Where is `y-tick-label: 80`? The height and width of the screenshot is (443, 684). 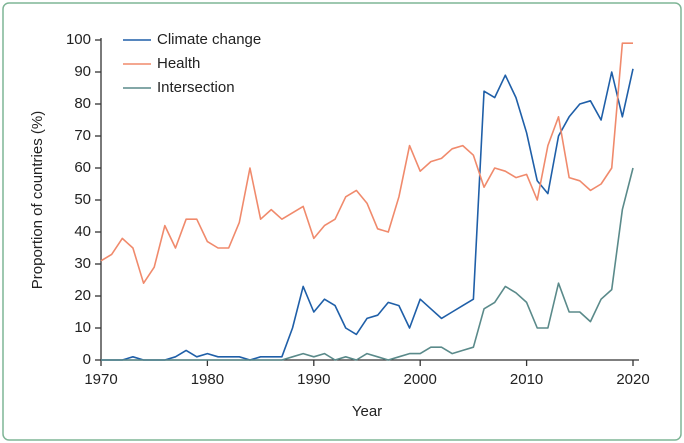 y-tick-label: 80 is located at coordinates (82, 103).